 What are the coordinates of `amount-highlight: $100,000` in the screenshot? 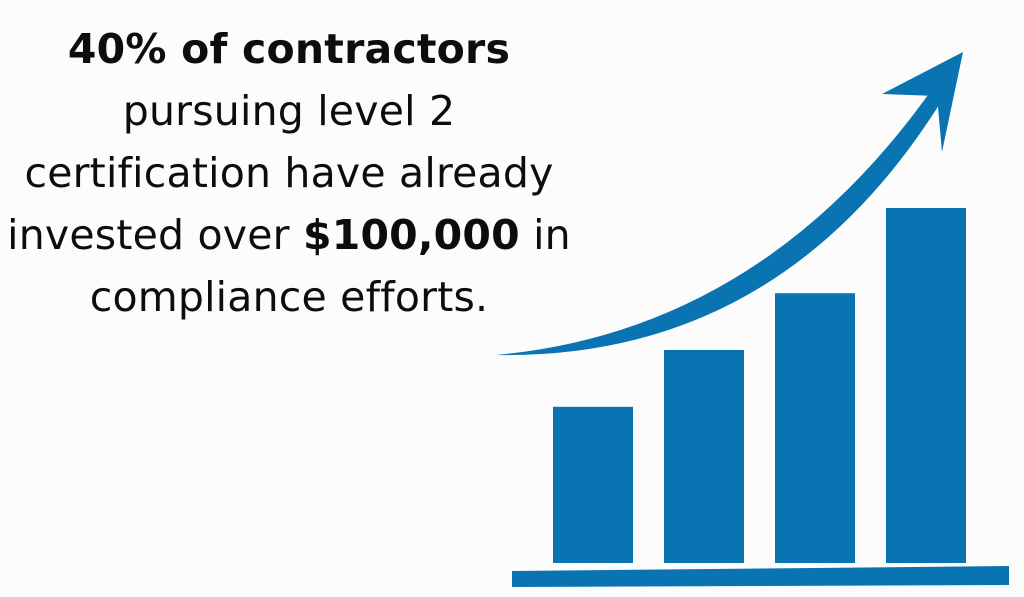 It's located at (411, 235).